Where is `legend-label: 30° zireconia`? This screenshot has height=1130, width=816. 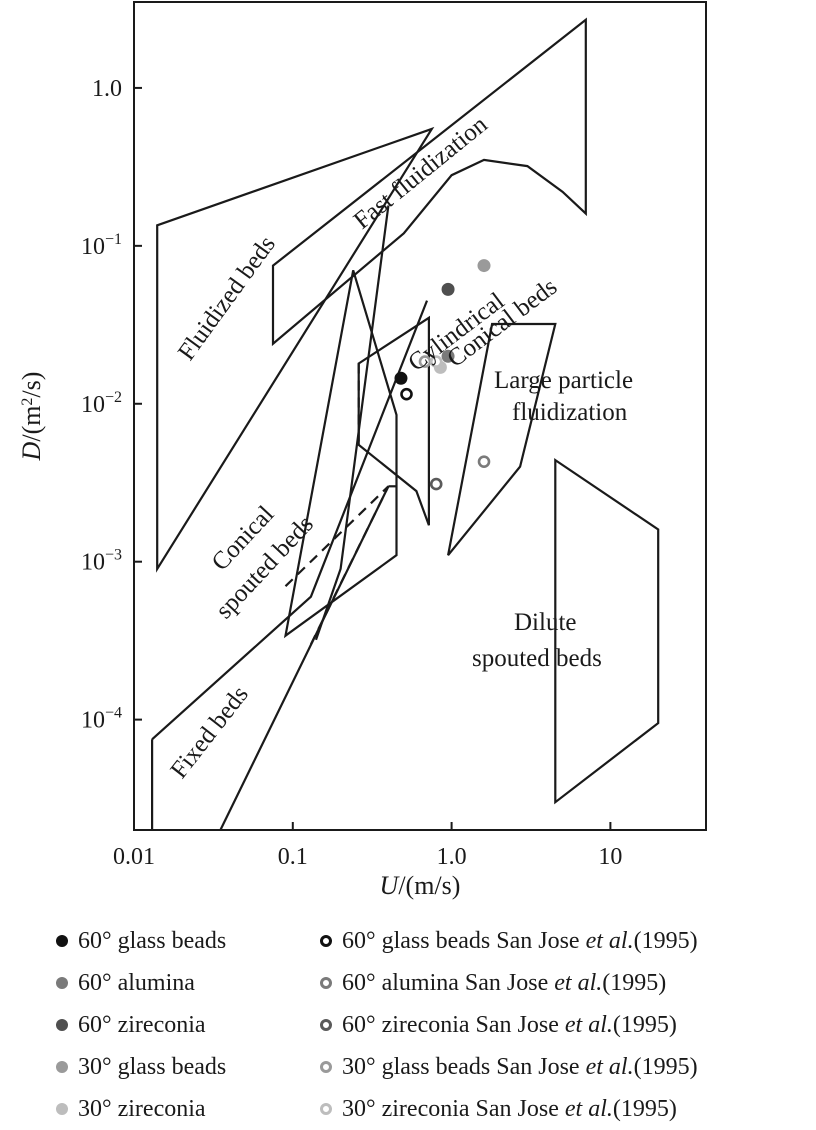 legend-label: 30° zireconia is located at coordinates (142, 1108).